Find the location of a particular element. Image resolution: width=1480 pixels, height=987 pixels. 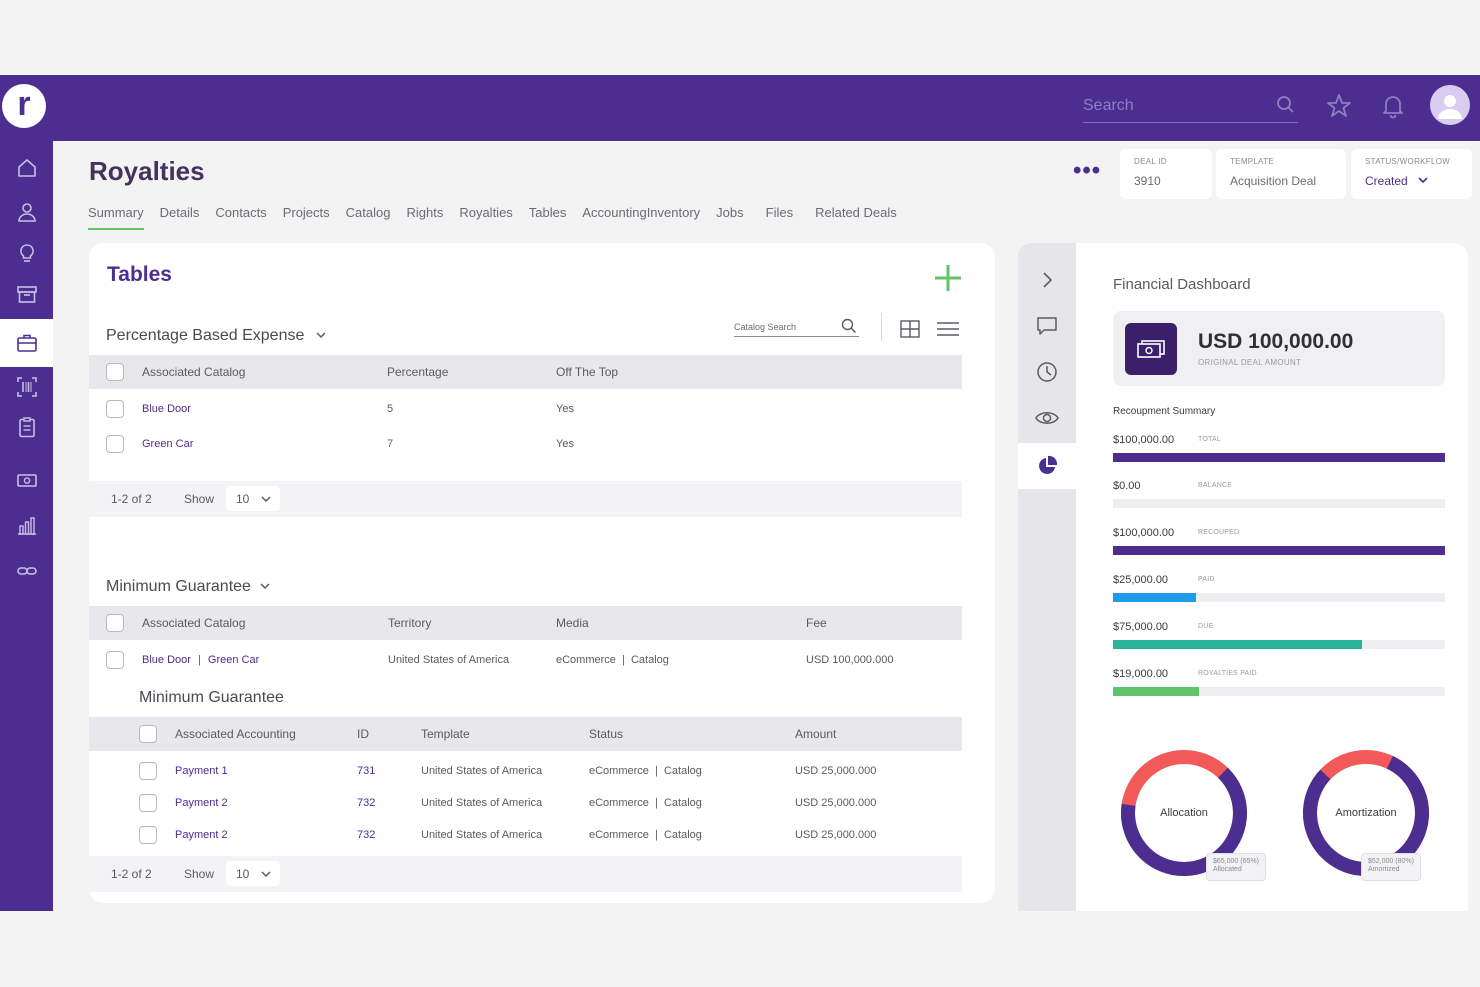

rail-history is located at coordinates (1047, 372).